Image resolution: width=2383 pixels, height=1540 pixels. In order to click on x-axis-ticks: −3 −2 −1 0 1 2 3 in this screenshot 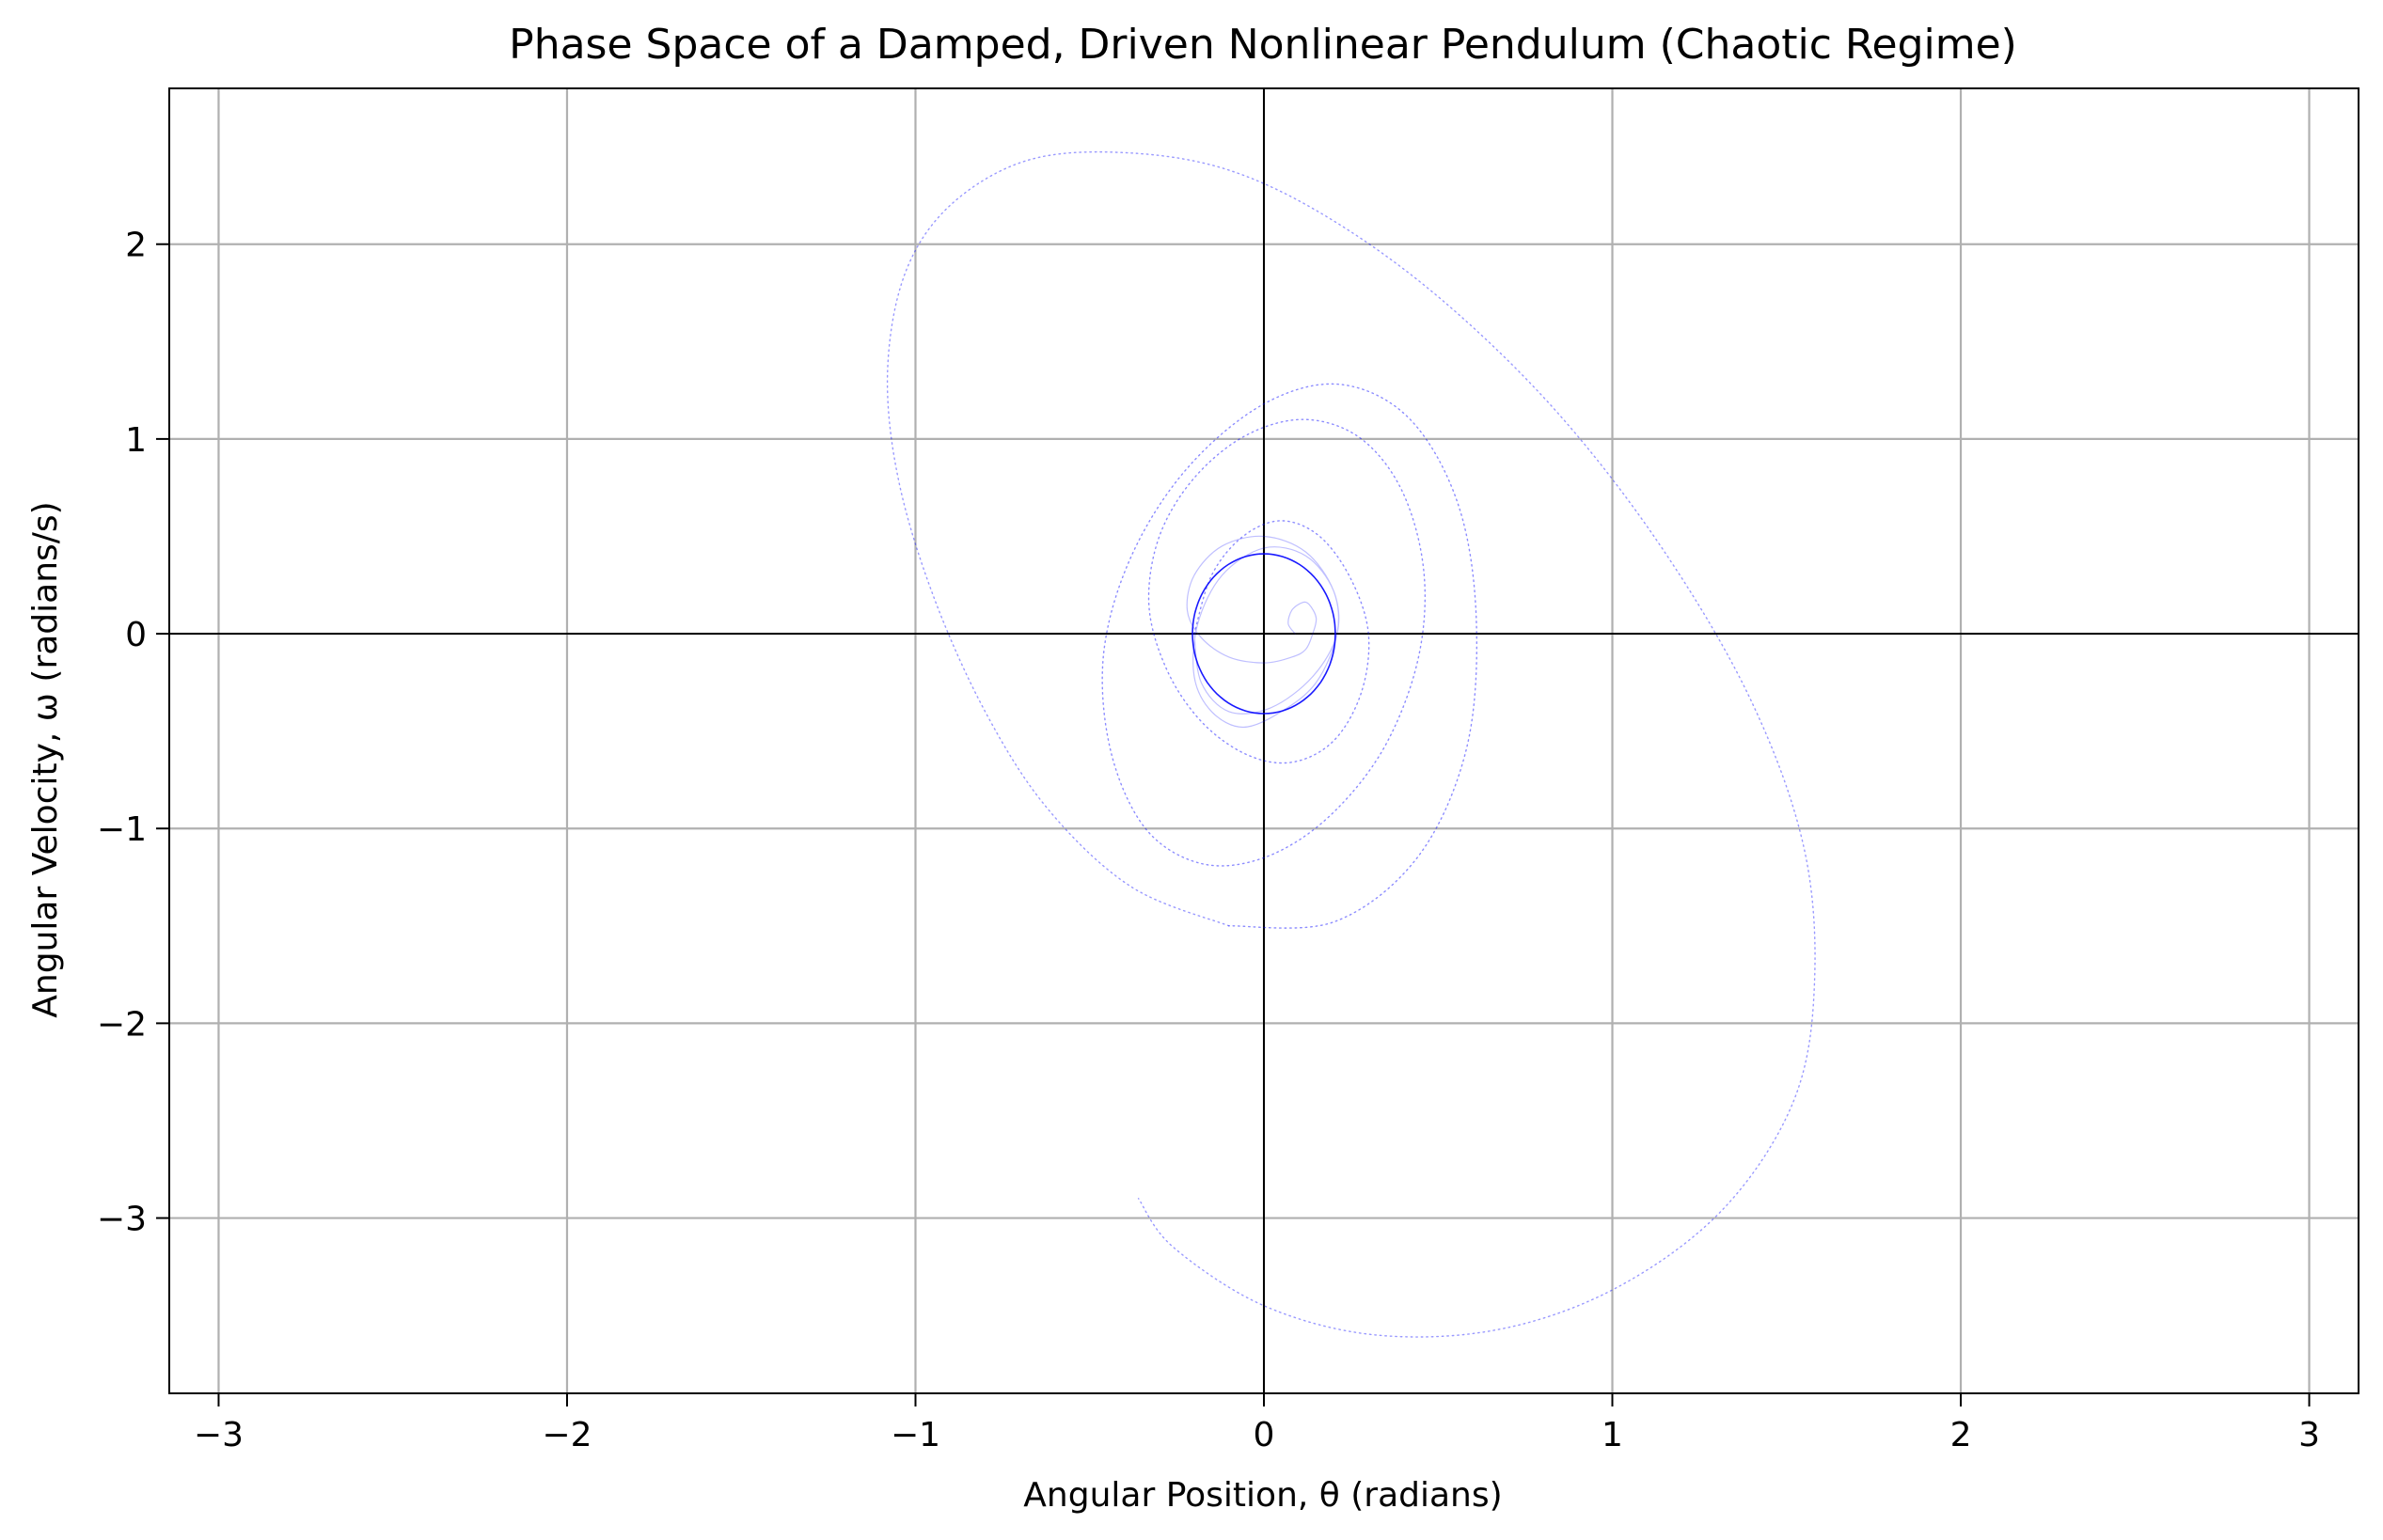, I will do `click(1257, 1424)`.